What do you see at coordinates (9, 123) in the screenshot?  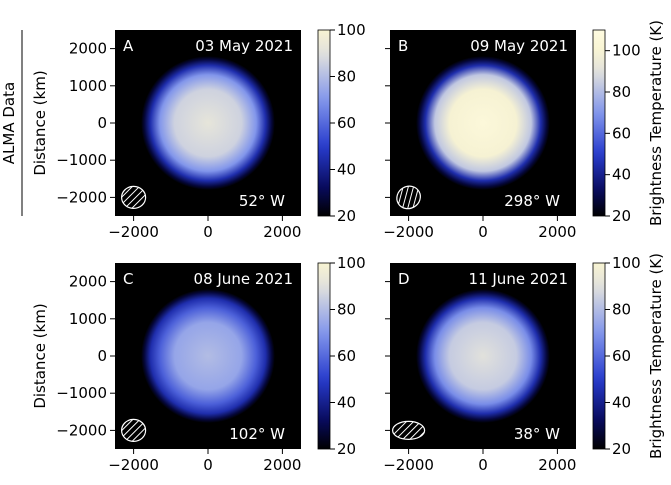 I see `row-label: ALMA Data` at bounding box center [9, 123].